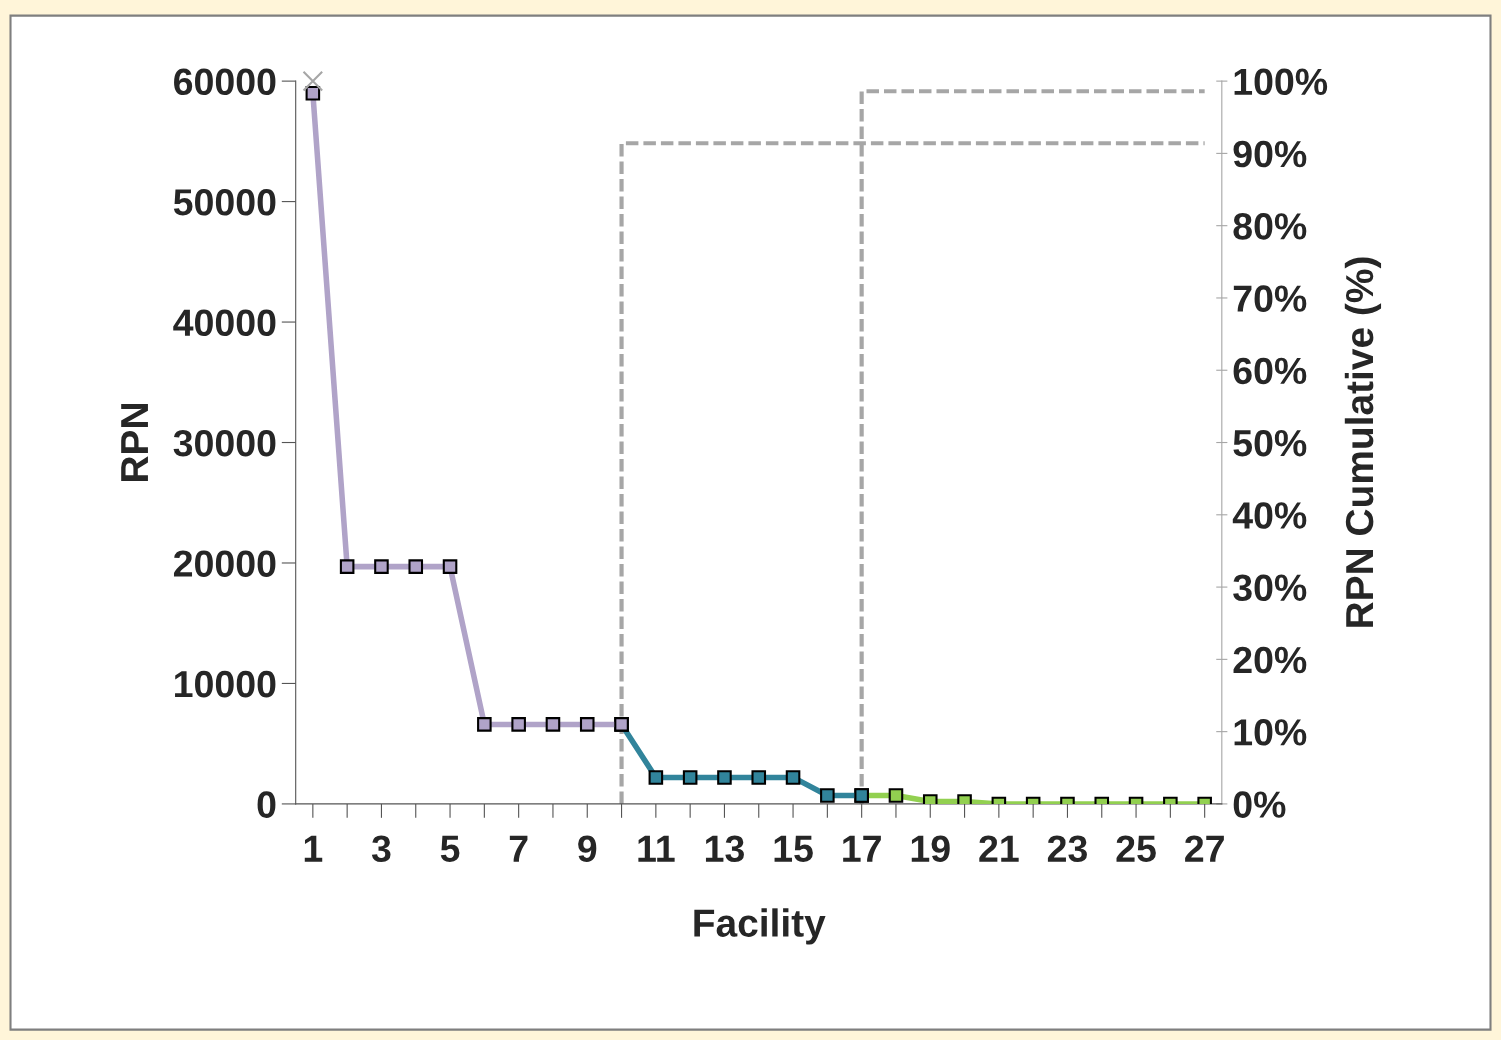 Image resolution: width=1501 pixels, height=1040 pixels. What do you see at coordinates (224, 323) in the screenshot?
I see `y-tick-label: 40000` at bounding box center [224, 323].